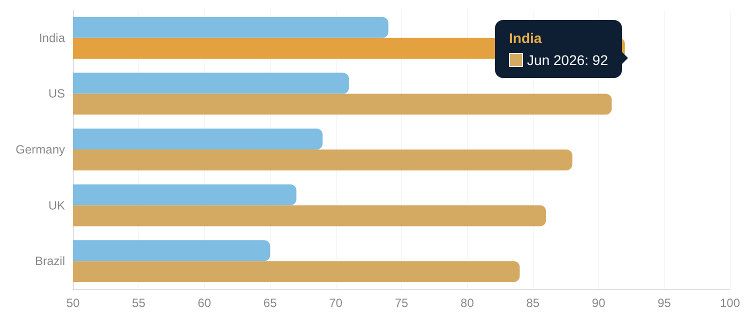 This screenshot has height=325, width=751. I want to click on x-tick-label: 85, so click(533, 303).